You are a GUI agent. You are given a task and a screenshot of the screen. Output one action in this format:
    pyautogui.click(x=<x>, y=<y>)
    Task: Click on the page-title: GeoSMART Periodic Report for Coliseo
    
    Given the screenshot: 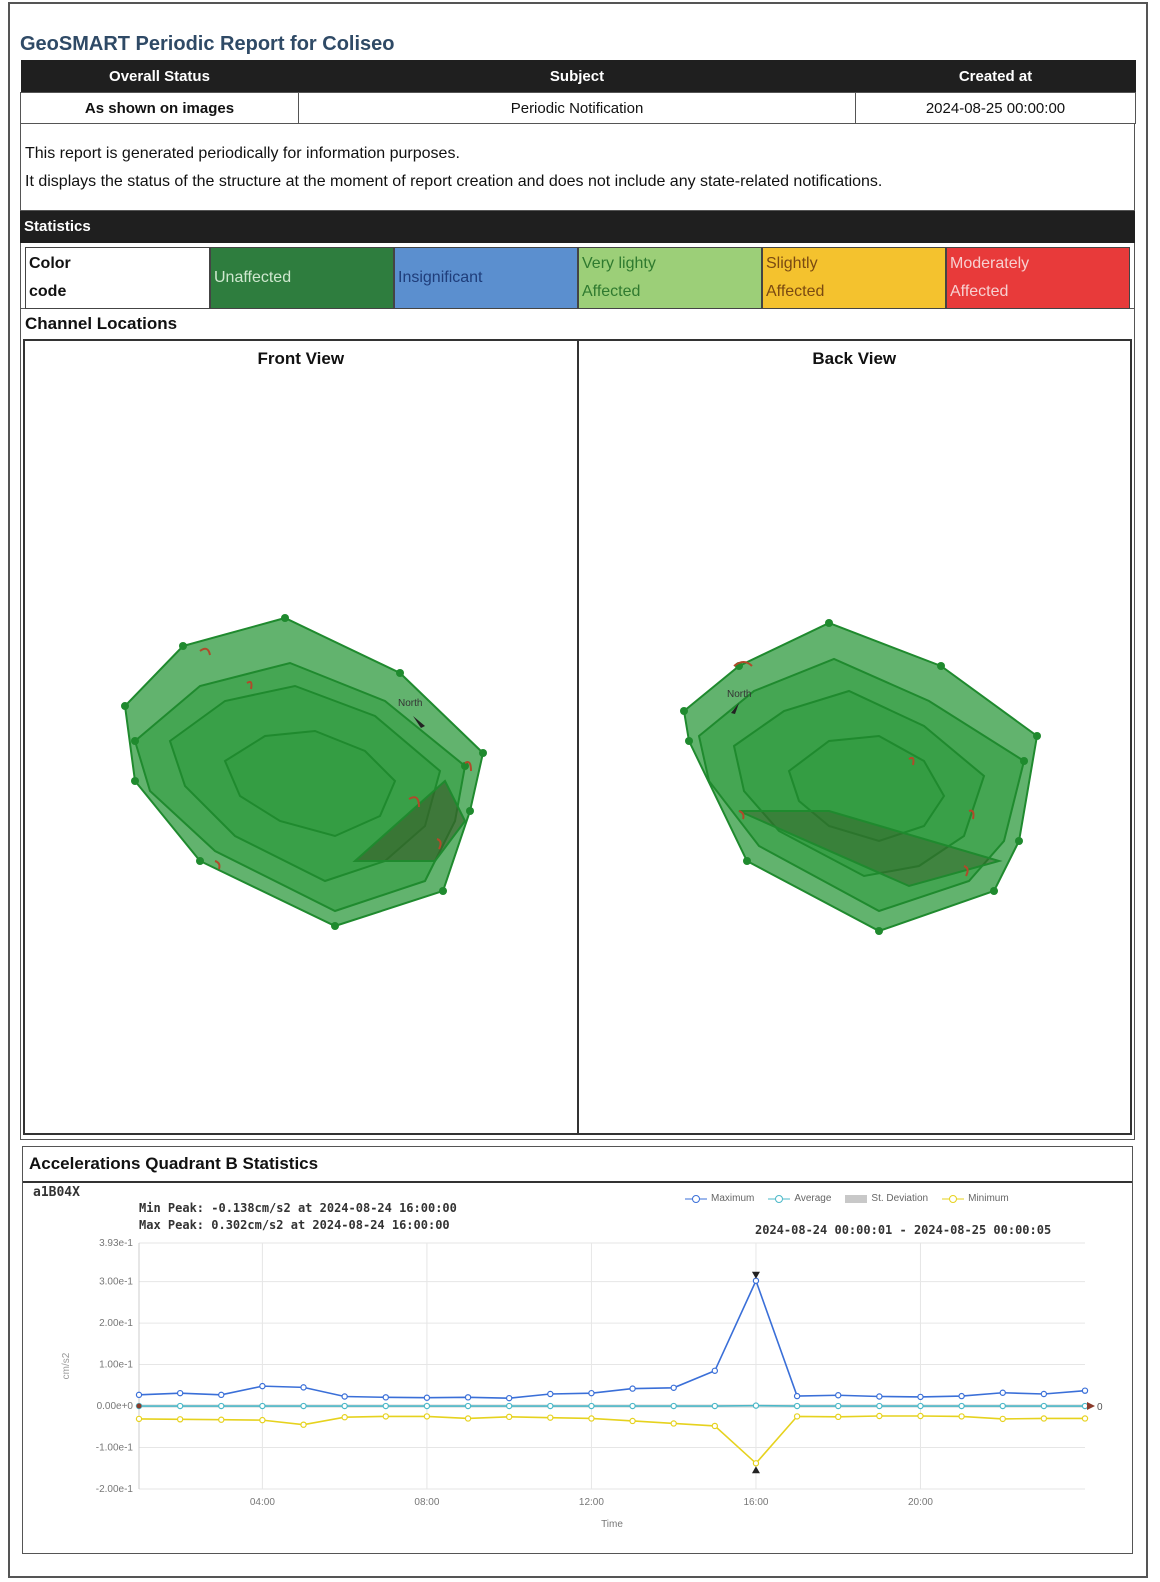 What is the action you would take?
    pyautogui.click(x=207, y=44)
    